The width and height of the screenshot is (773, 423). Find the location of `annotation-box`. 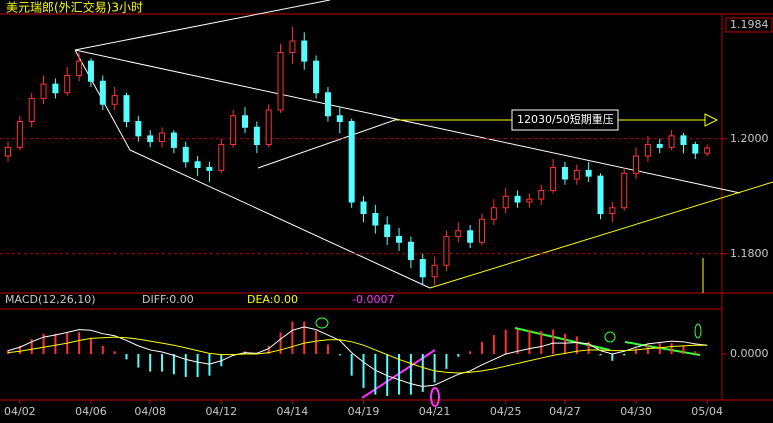

annotation-box is located at coordinates (565, 120).